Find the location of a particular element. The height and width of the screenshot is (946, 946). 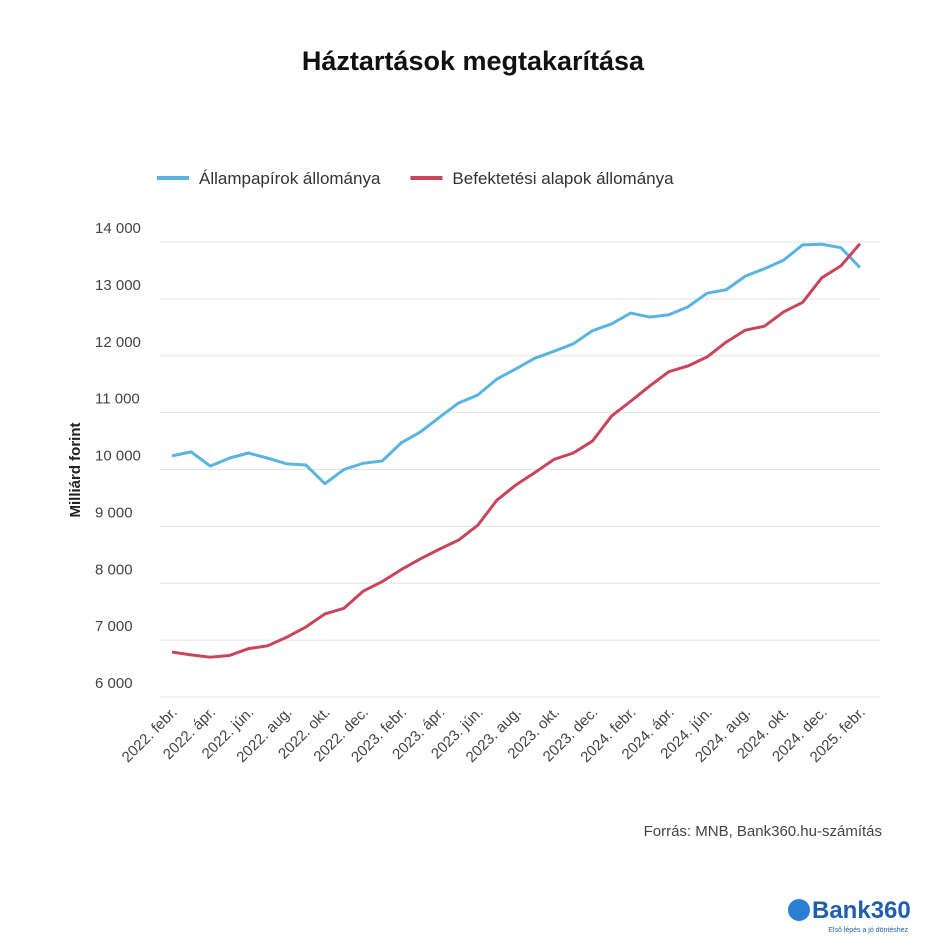

y-tick-label: 10 000 is located at coordinates (118, 456).